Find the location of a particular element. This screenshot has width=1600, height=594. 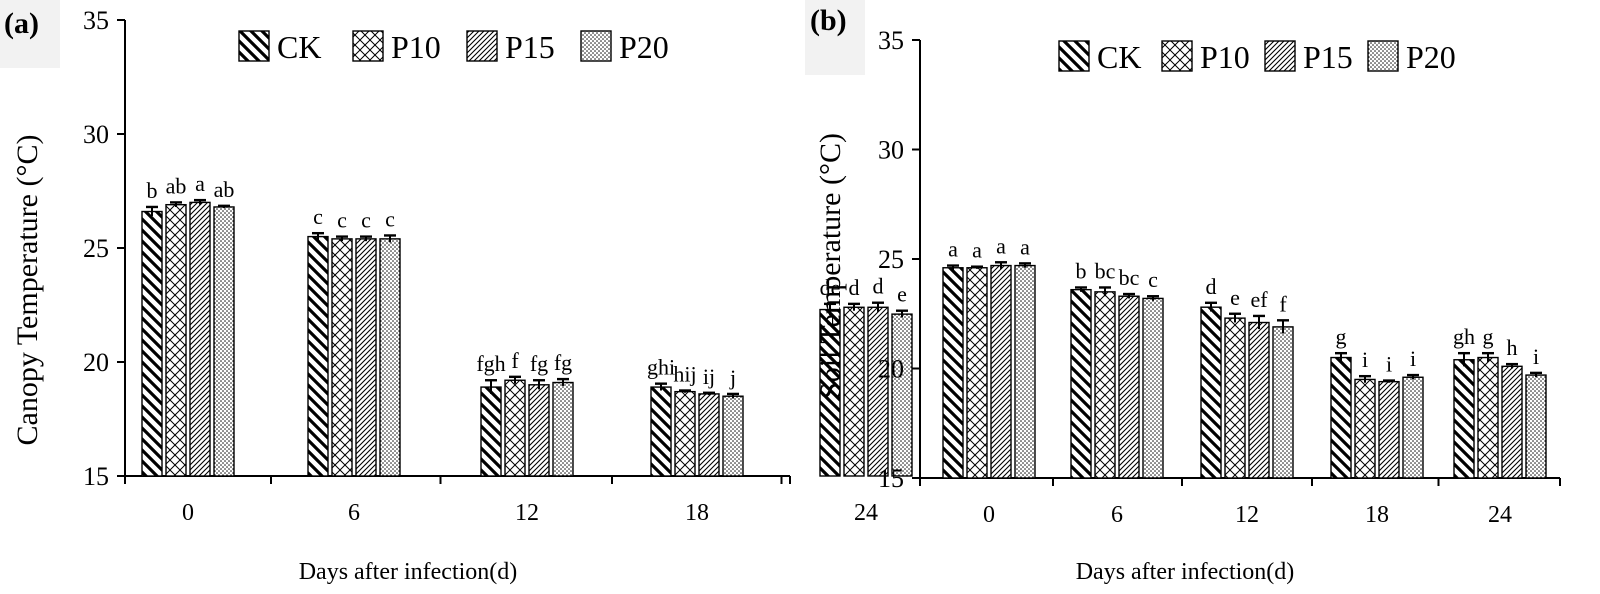

significance-letter: ef is located at coordinates (1259, 299).